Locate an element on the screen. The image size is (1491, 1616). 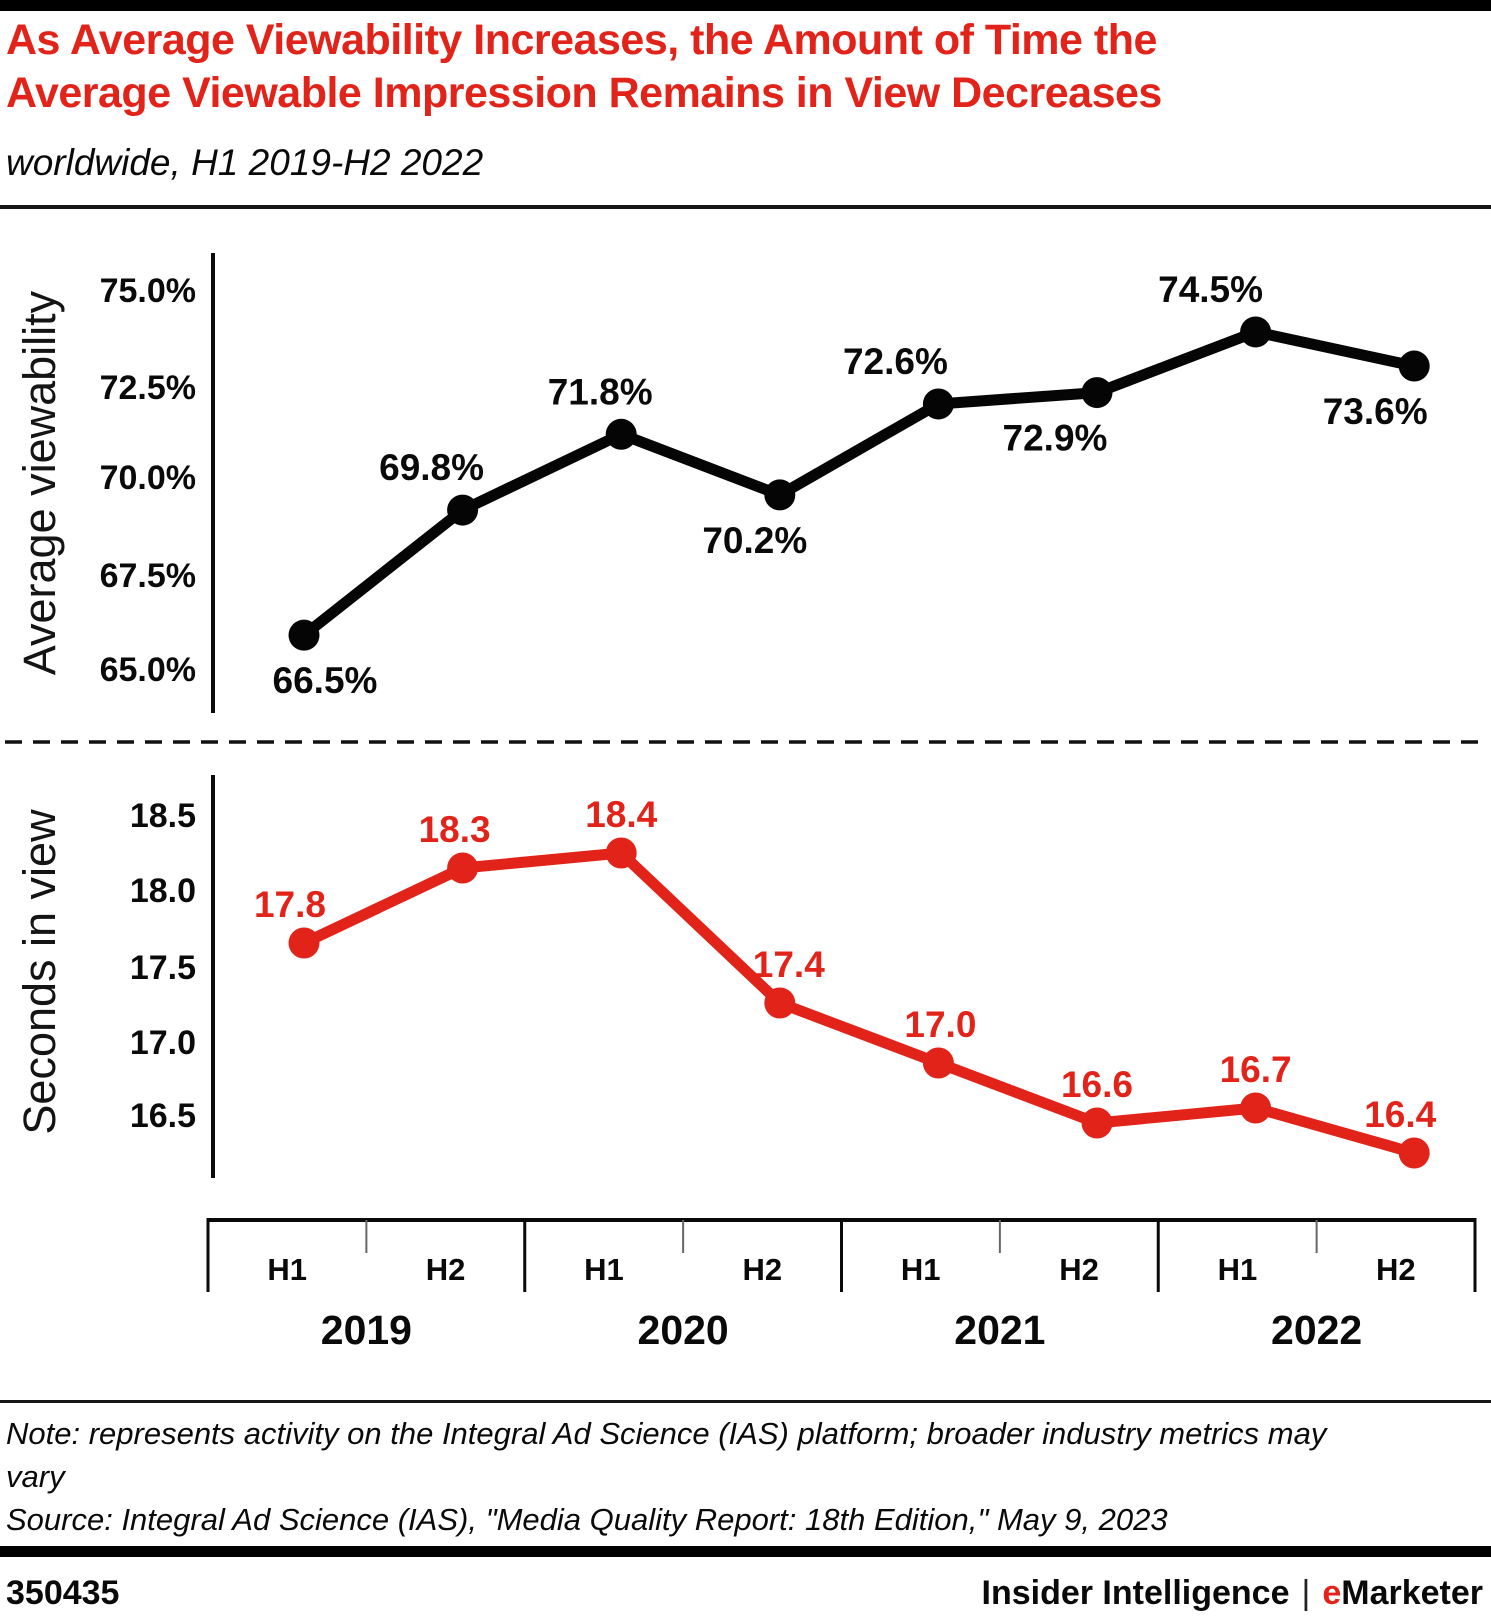
average-viewability-point-H2-2020 is located at coordinates (780, 495).